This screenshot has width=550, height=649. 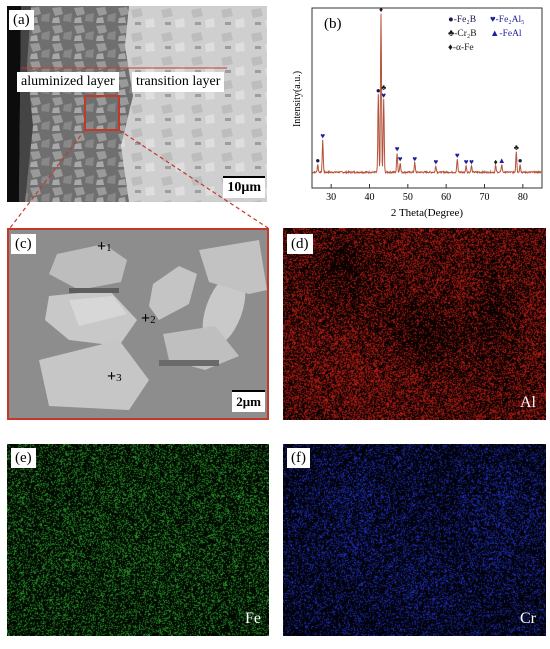 What do you see at coordinates (244, 187) in the screenshot?
I see `scale-bar-a: 10μm` at bounding box center [244, 187].